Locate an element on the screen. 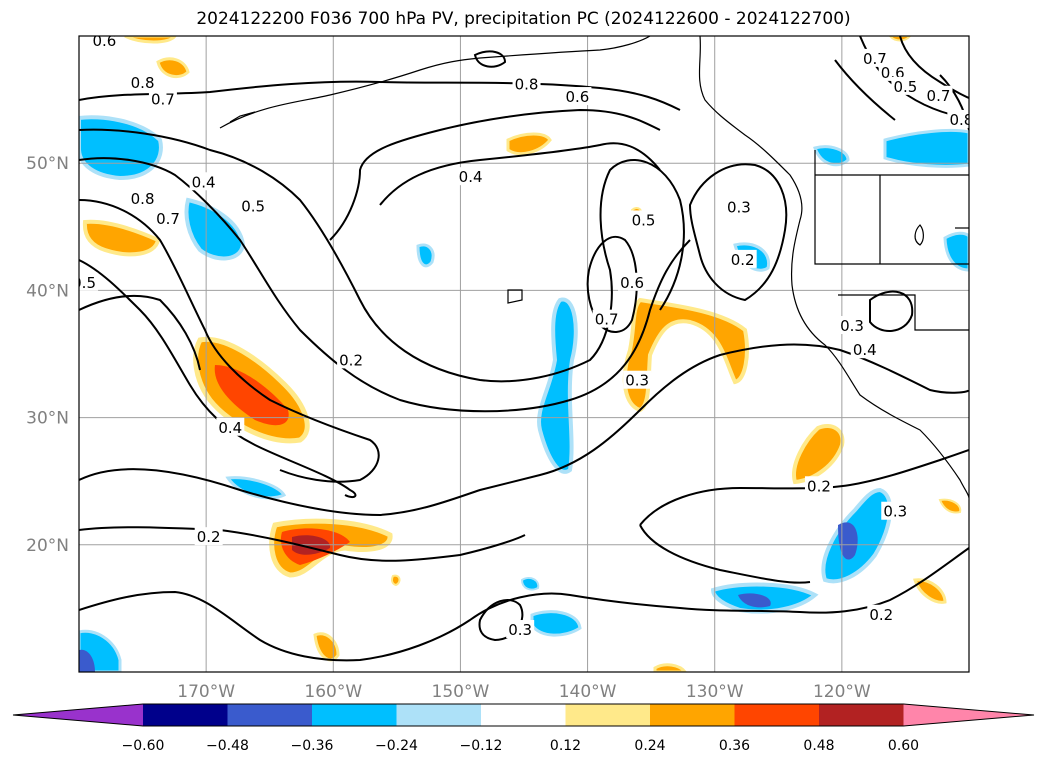 This screenshot has width=1047, height=765. colorbar-tick-label: 0.60 is located at coordinates (903, 746).